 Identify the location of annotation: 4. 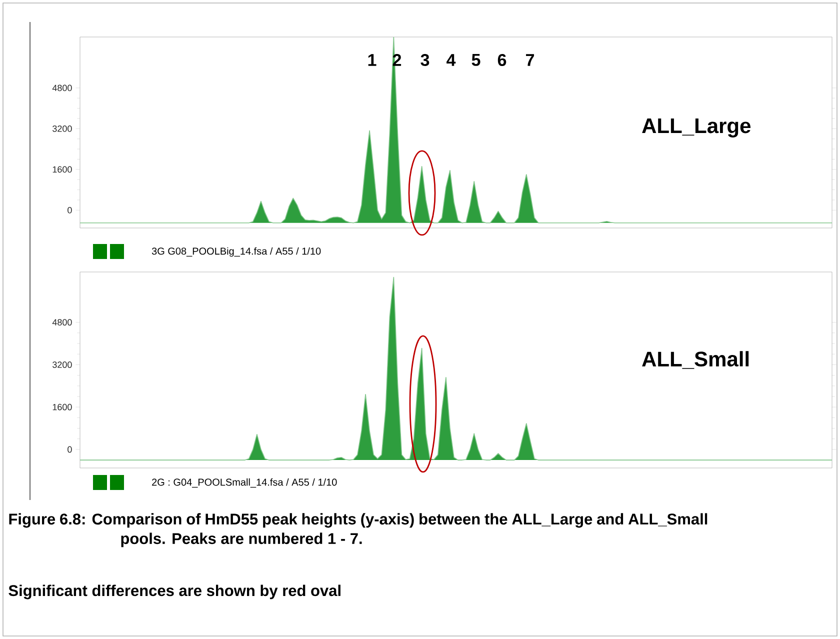
(451, 60).